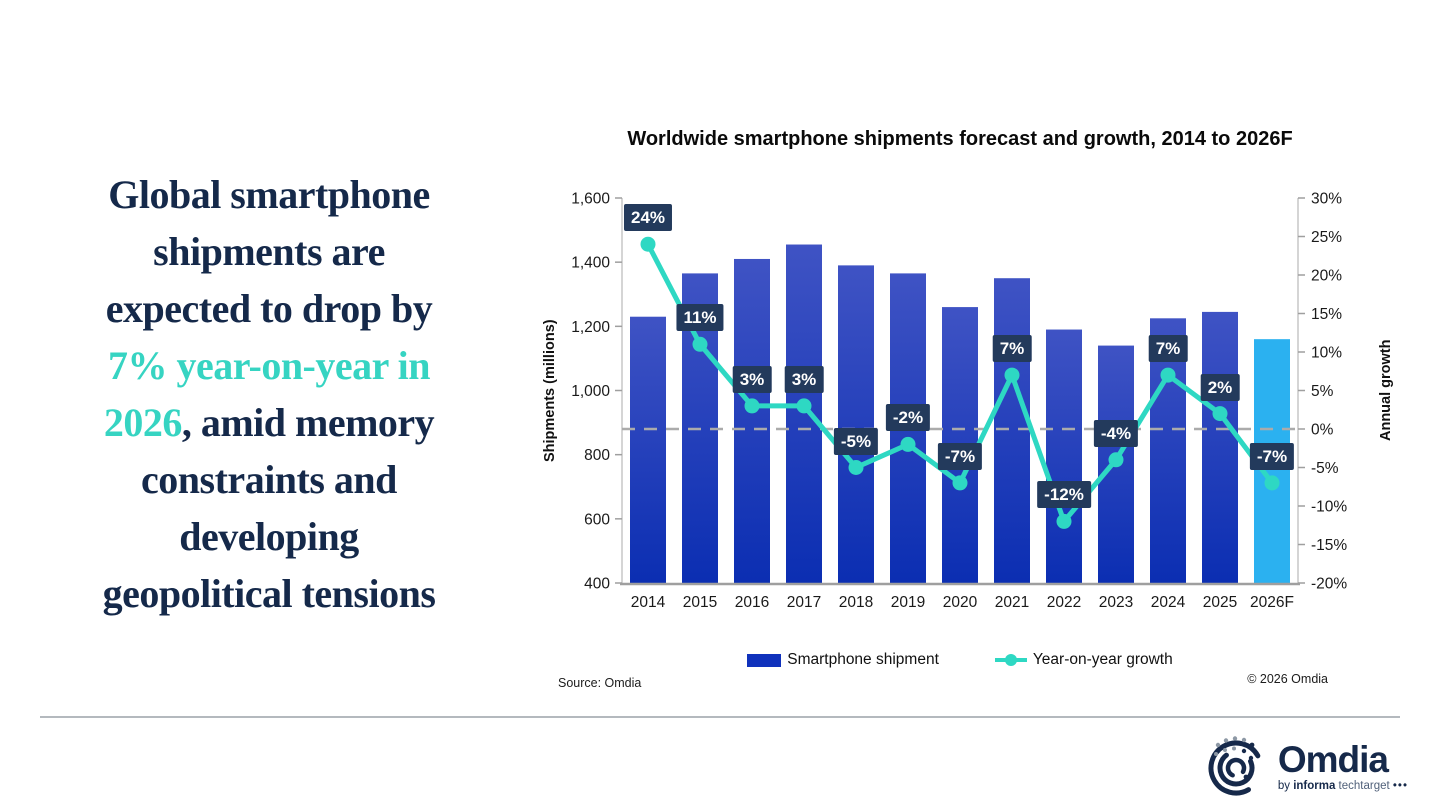  What do you see at coordinates (908, 444) in the screenshot?
I see `growth-marker-2019` at bounding box center [908, 444].